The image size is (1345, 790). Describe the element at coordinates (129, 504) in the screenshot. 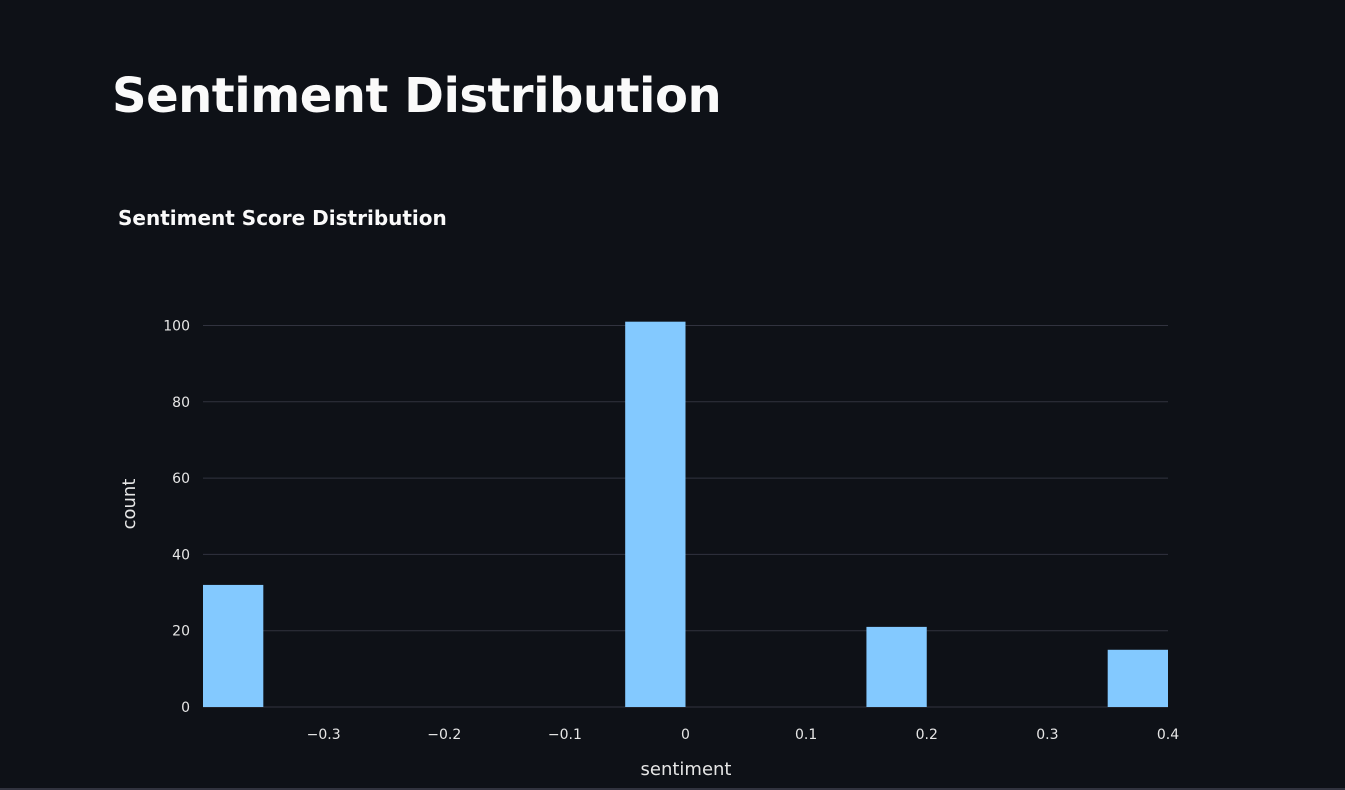

I see `y-axis-label: count` at that location.